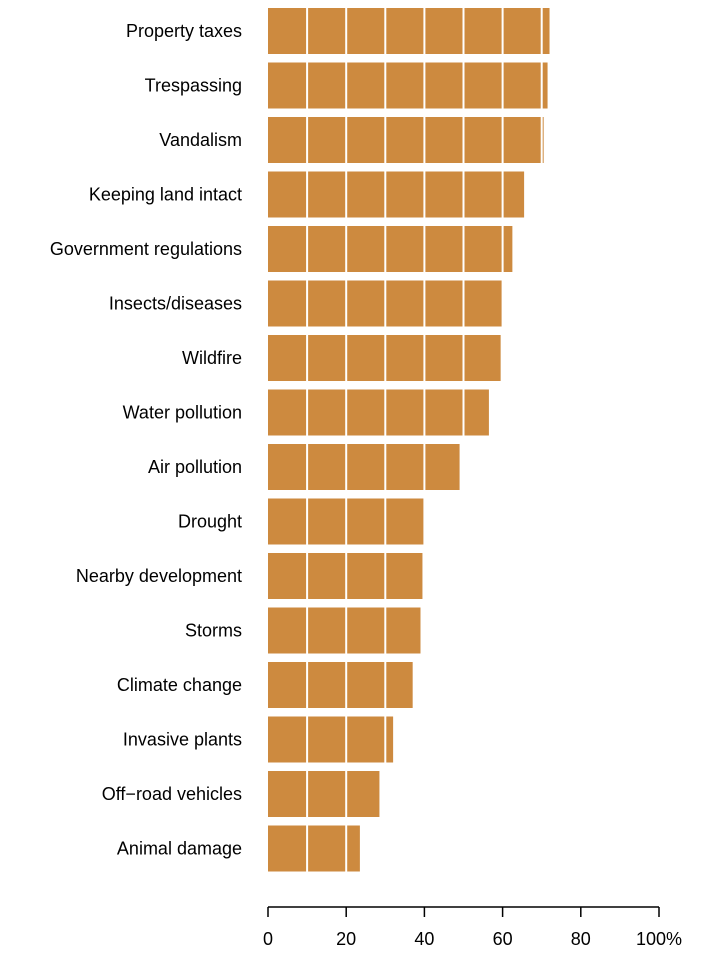  Describe the element at coordinates (210, 522) in the screenshot. I see `category-label: Drought` at that location.